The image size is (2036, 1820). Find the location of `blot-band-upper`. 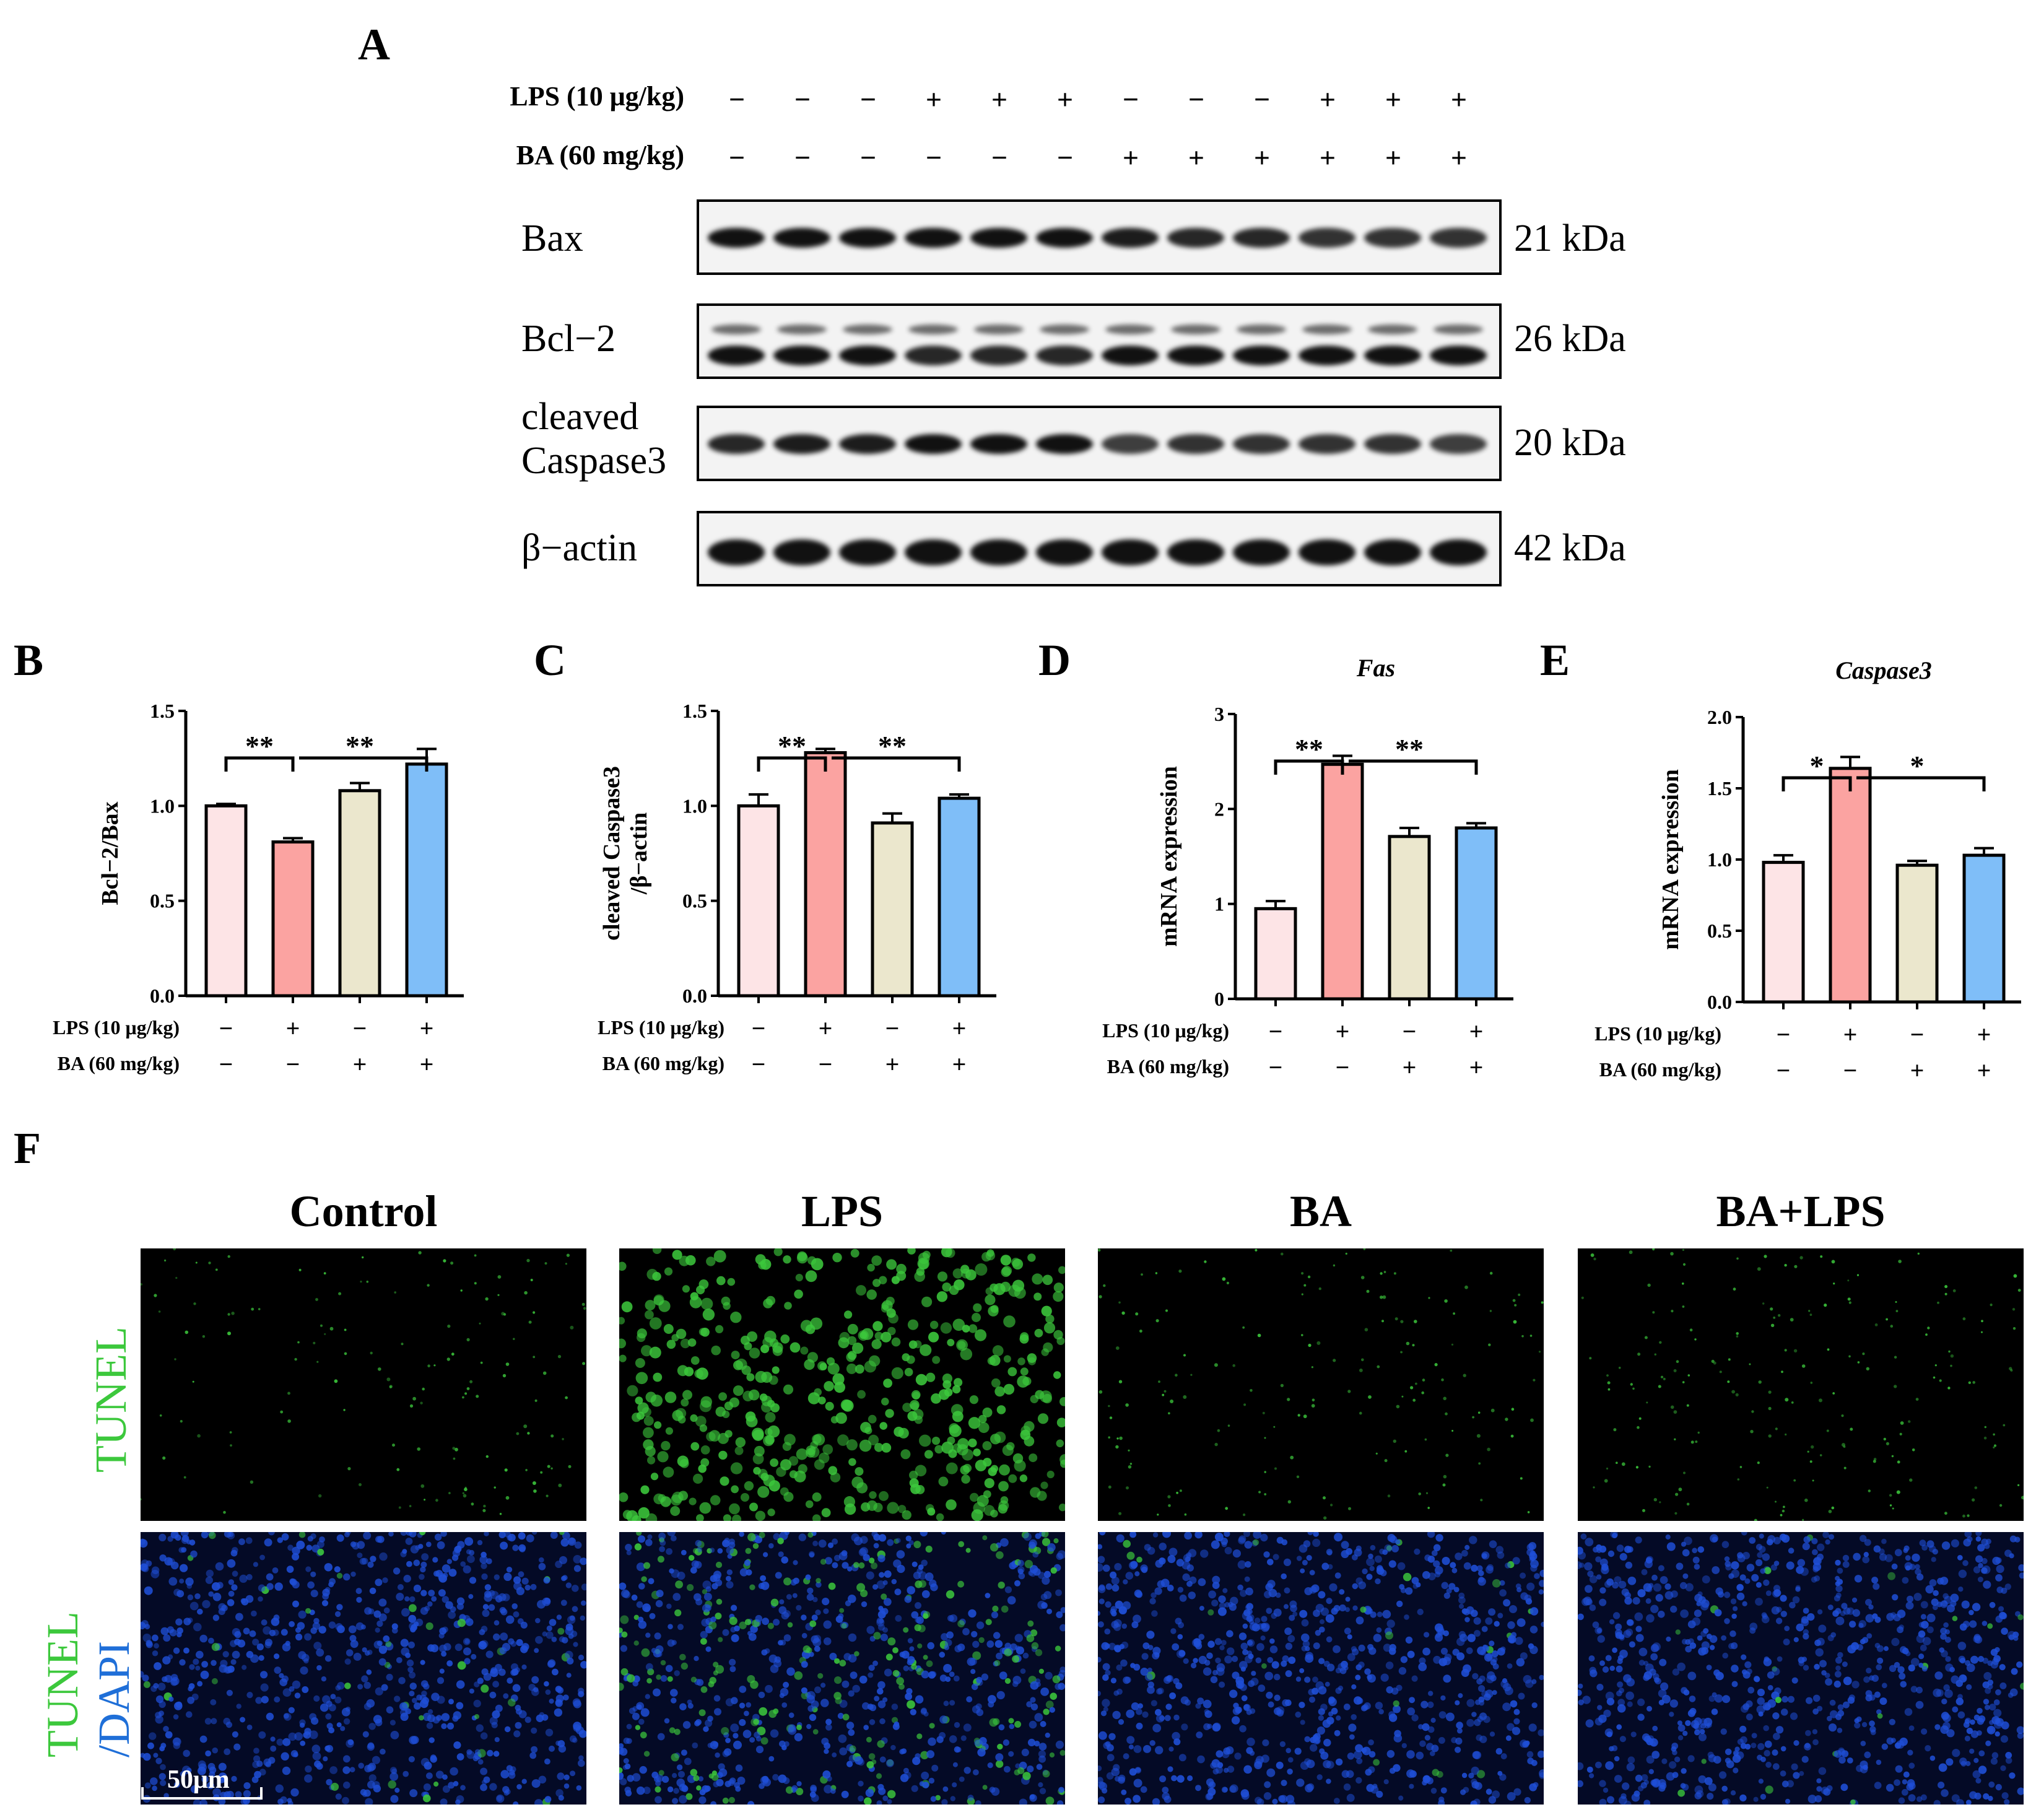

blot-band-upper is located at coordinates (1130, 329).